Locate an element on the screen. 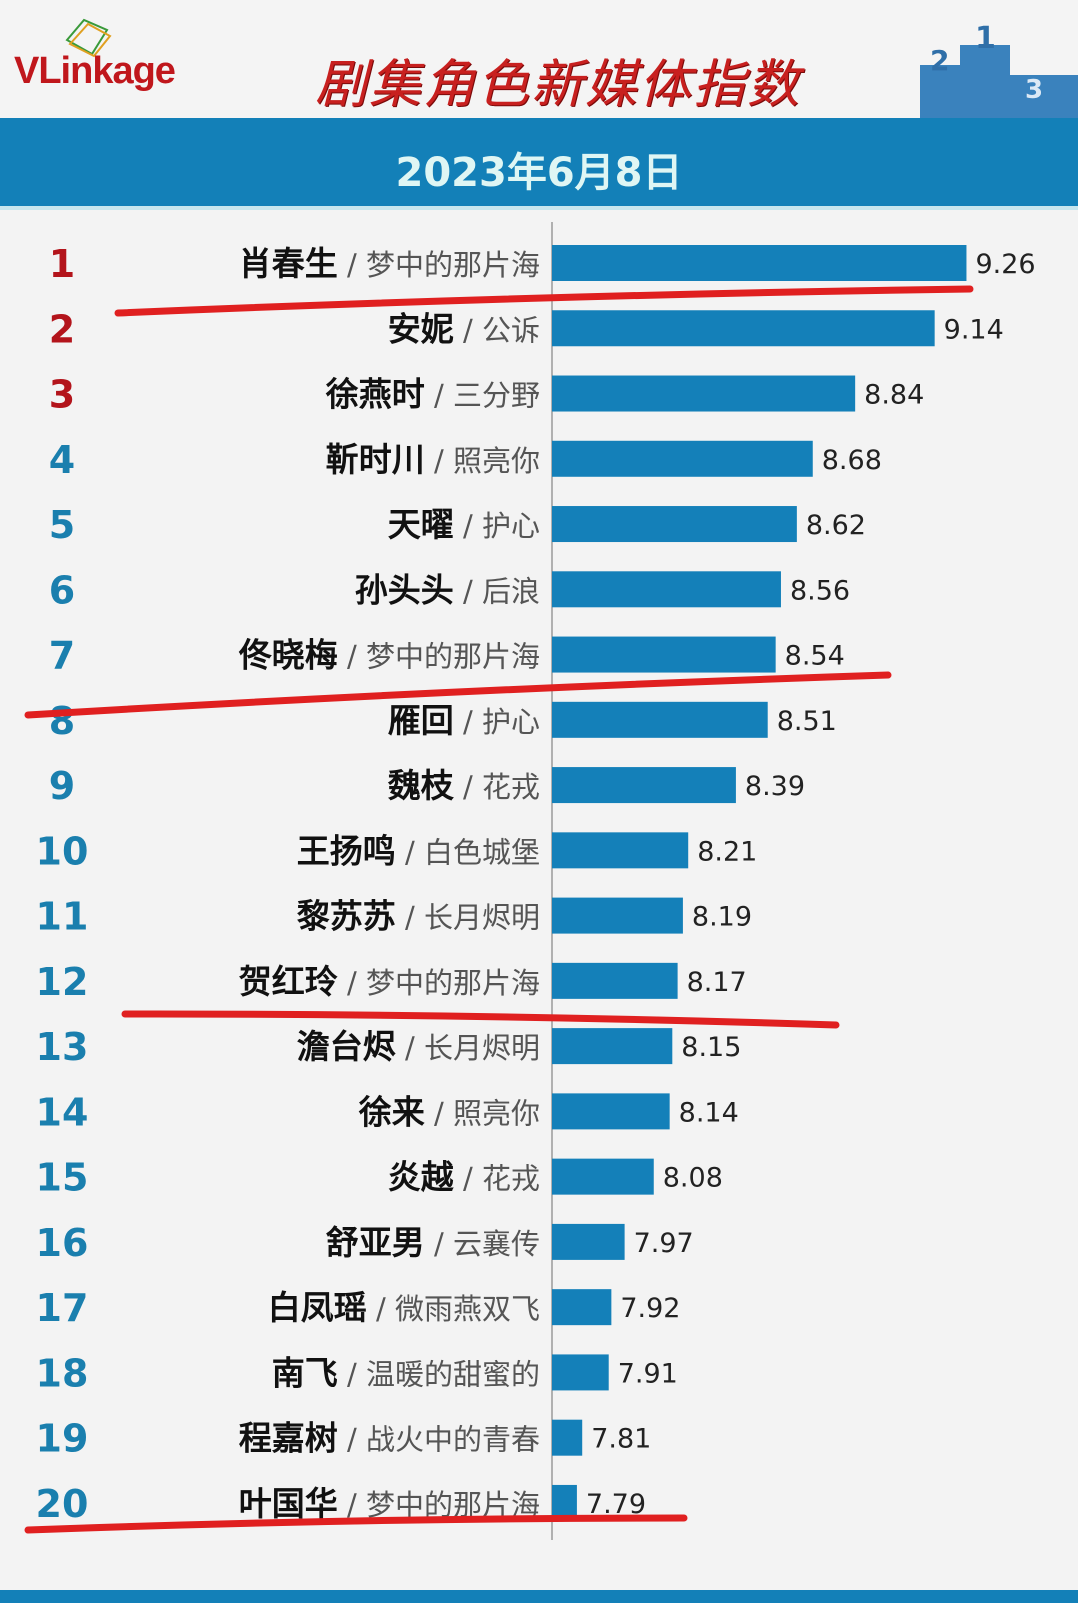  category-label: 黎苏苏 / 长月烬明 is located at coordinates (418, 916).